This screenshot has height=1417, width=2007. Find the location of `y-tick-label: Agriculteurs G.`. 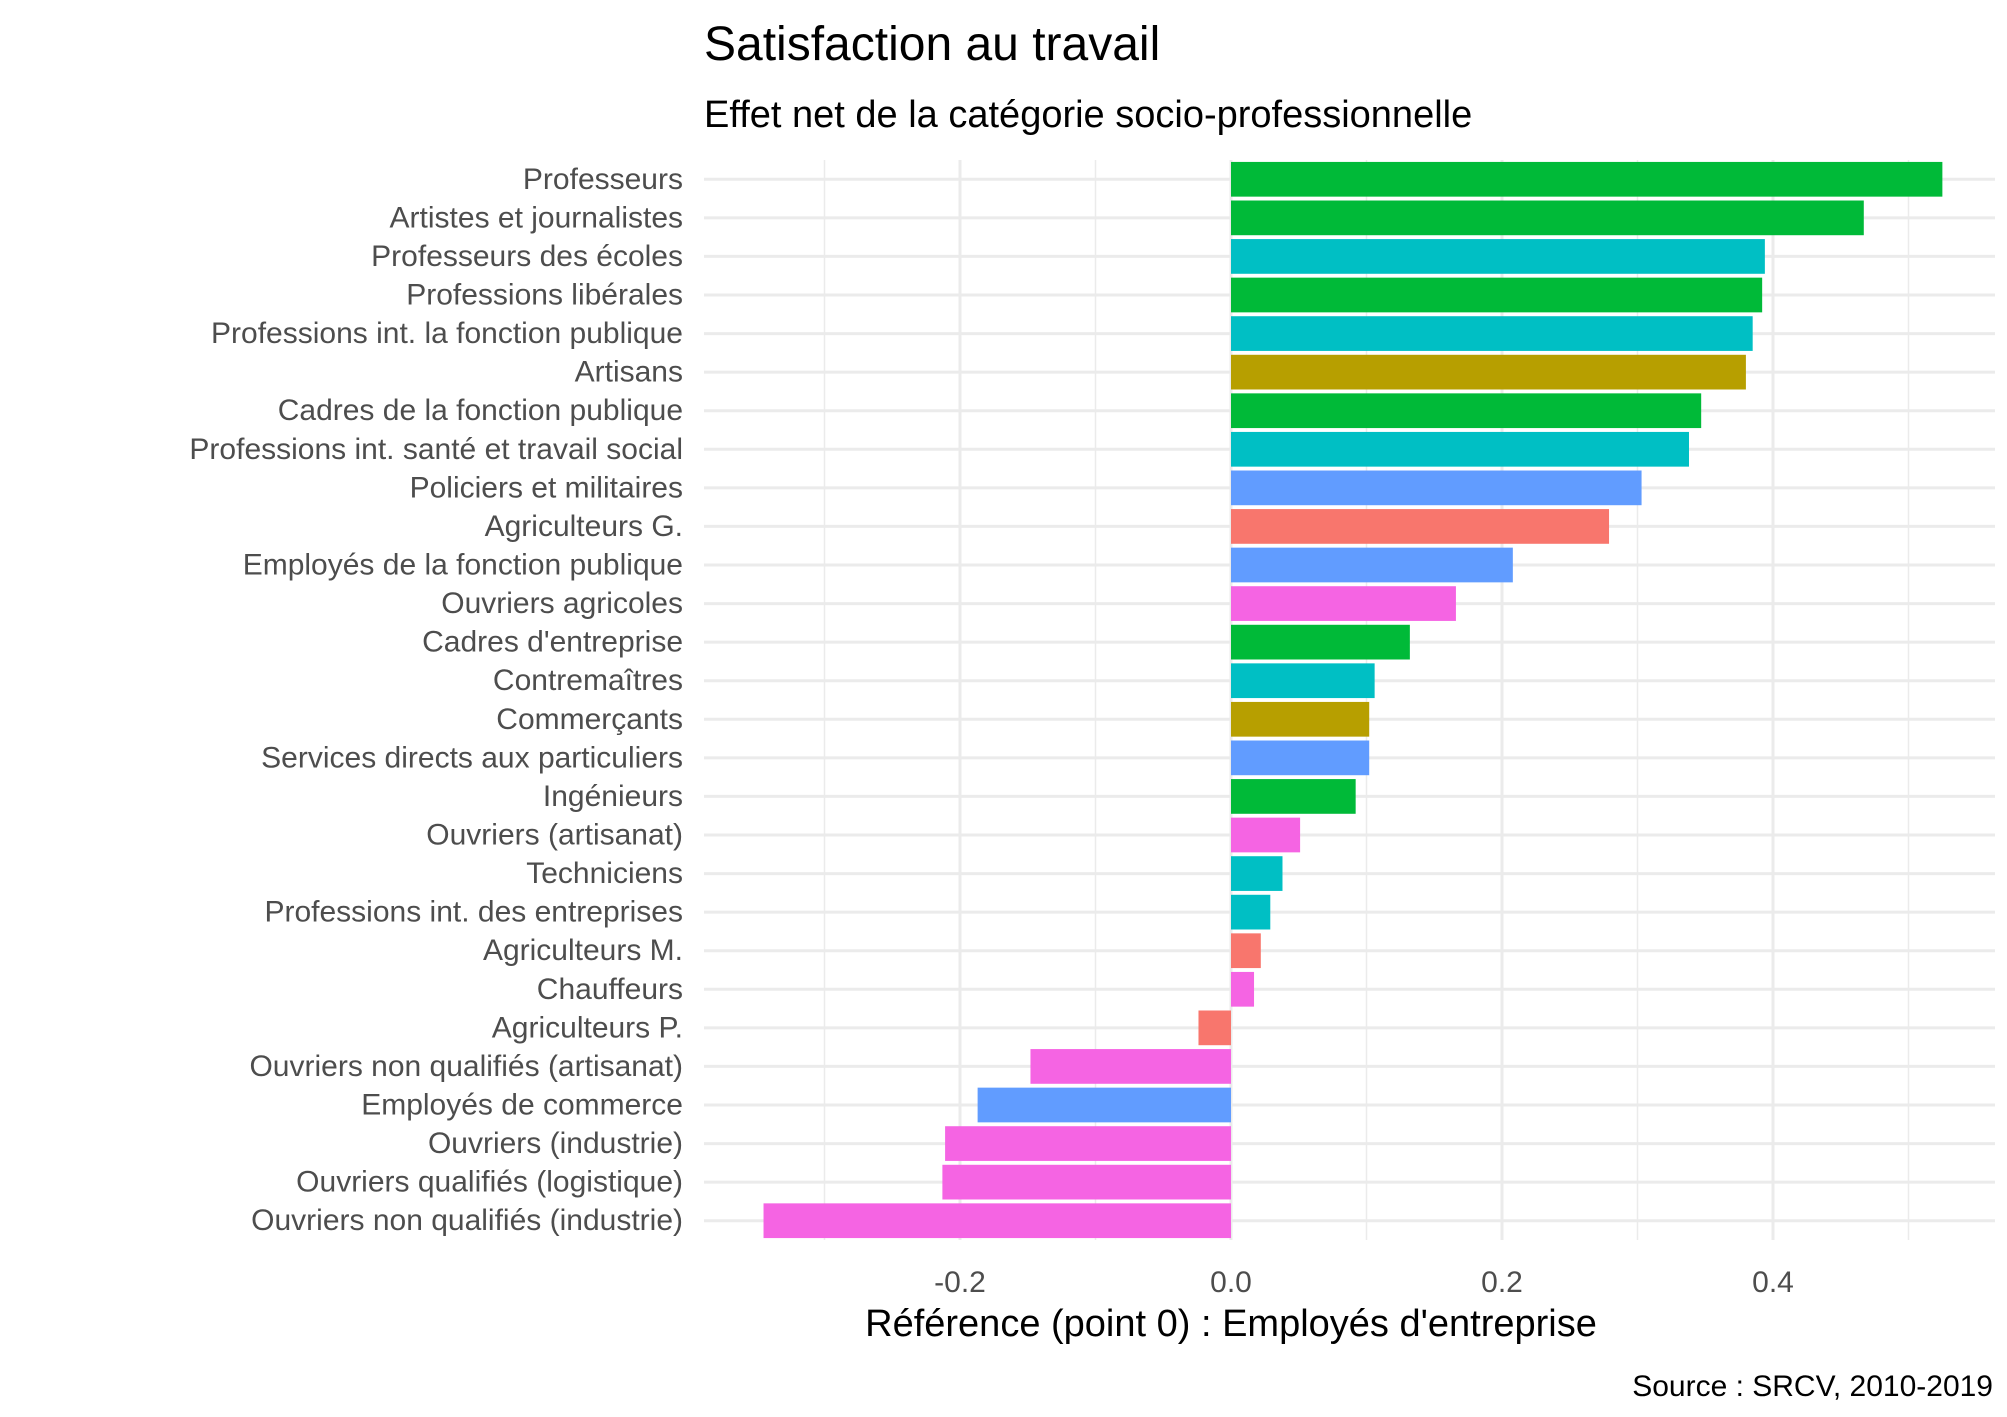

y-tick-label: Agriculteurs G. is located at coordinates (584, 526).